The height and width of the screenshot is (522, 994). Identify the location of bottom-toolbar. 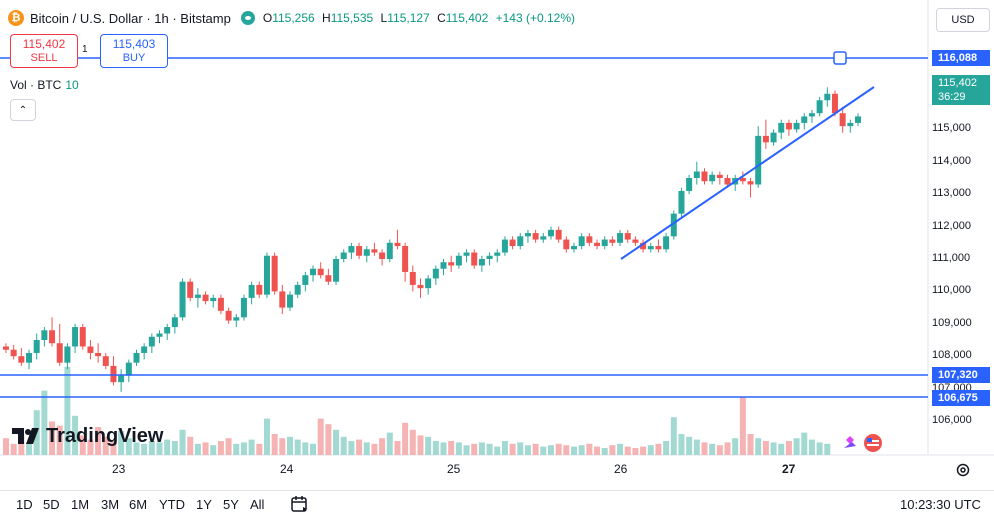
(497, 506).